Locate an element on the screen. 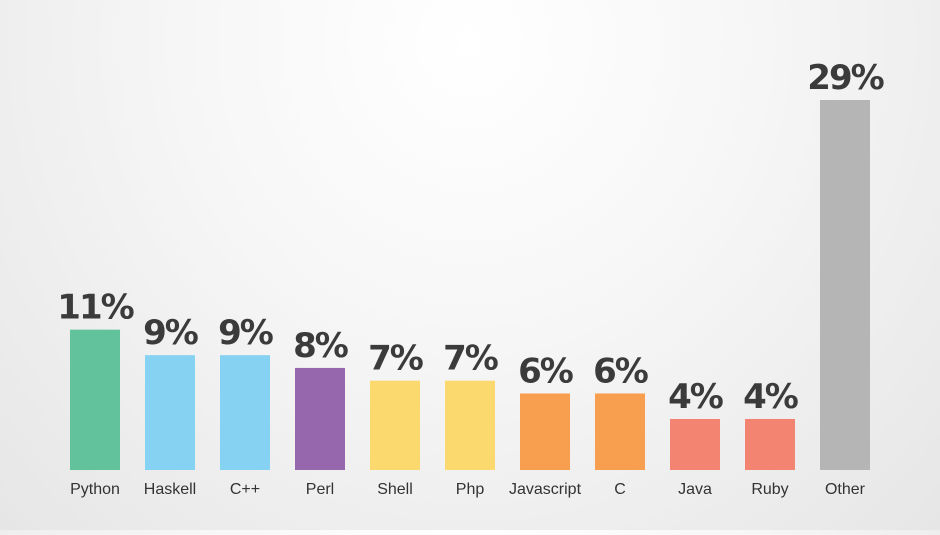 The height and width of the screenshot is (535, 940). category-label-ruby: Ruby is located at coordinates (769, 489).